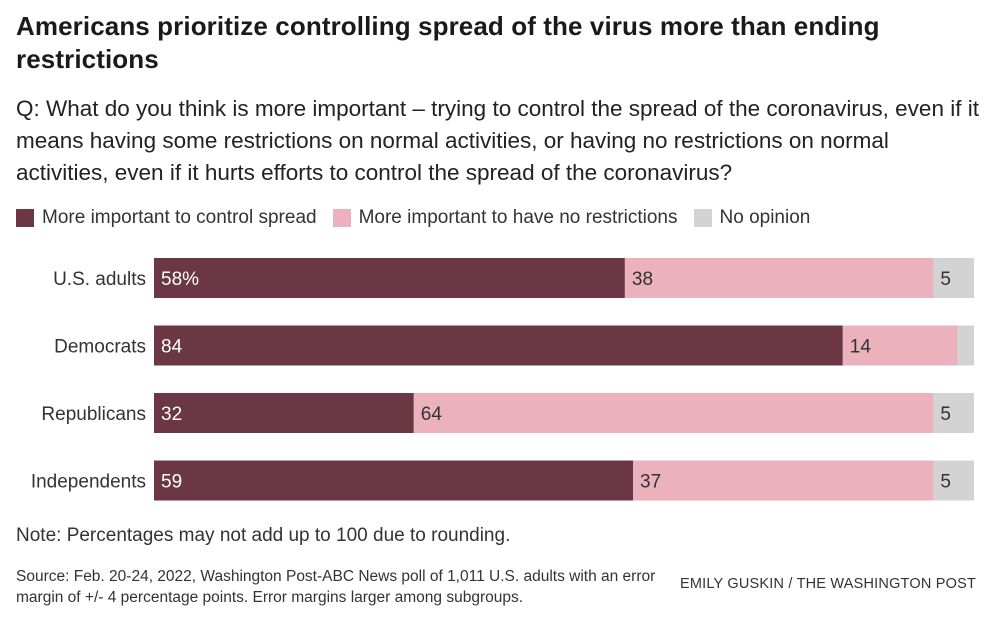 Image resolution: width=993 pixels, height=627 pixels. I want to click on legend-label-no-opinion: No opinion, so click(765, 217).